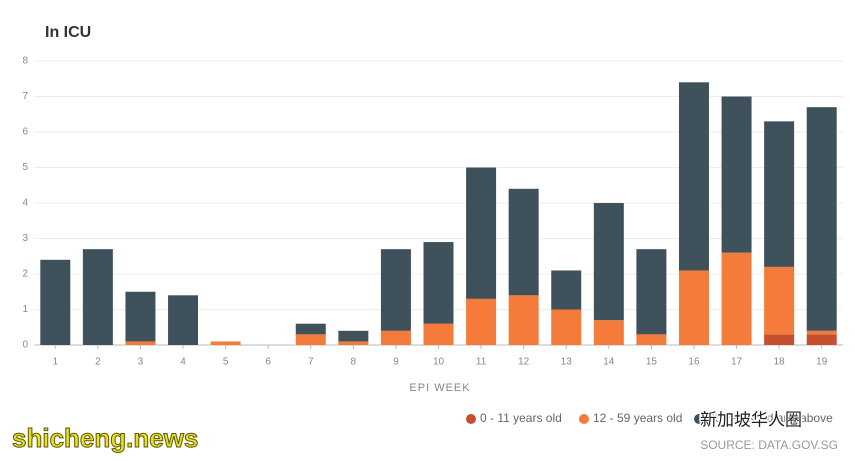 Image resolution: width=855 pixels, height=461 pixels. Describe the element at coordinates (652, 362) in the screenshot. I see `x-tick-label: 15` at that location.